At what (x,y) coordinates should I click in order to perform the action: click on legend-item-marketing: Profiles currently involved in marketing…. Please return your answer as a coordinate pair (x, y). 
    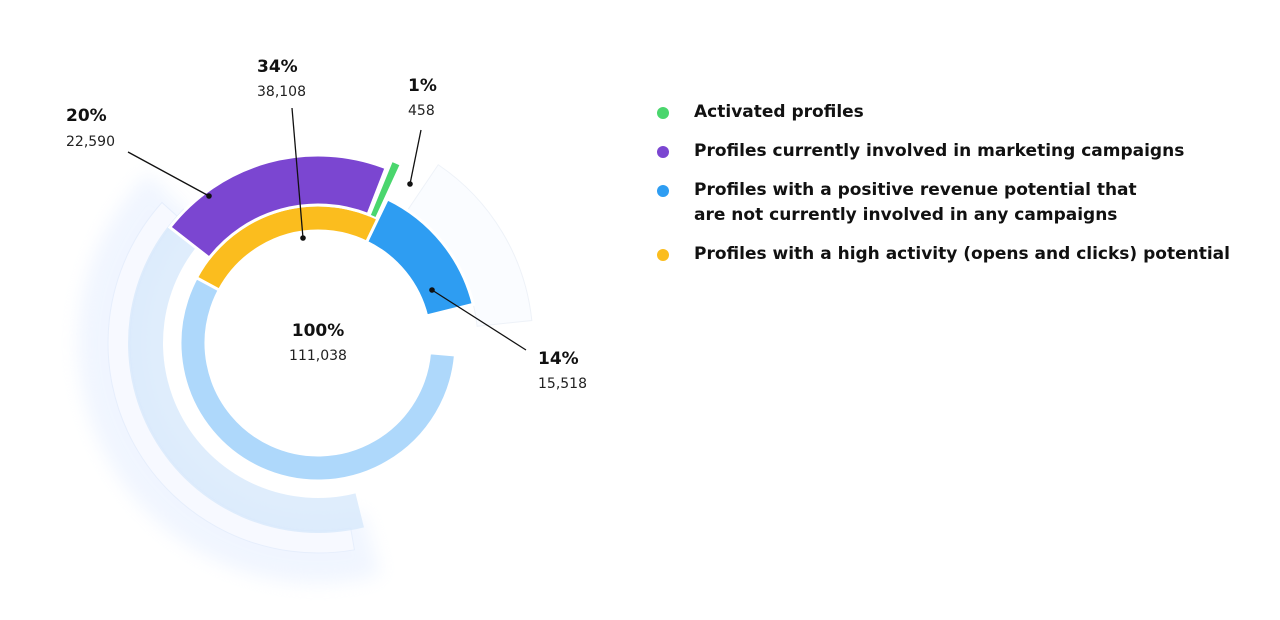
    Looking at the image, I should click on (950, 151).